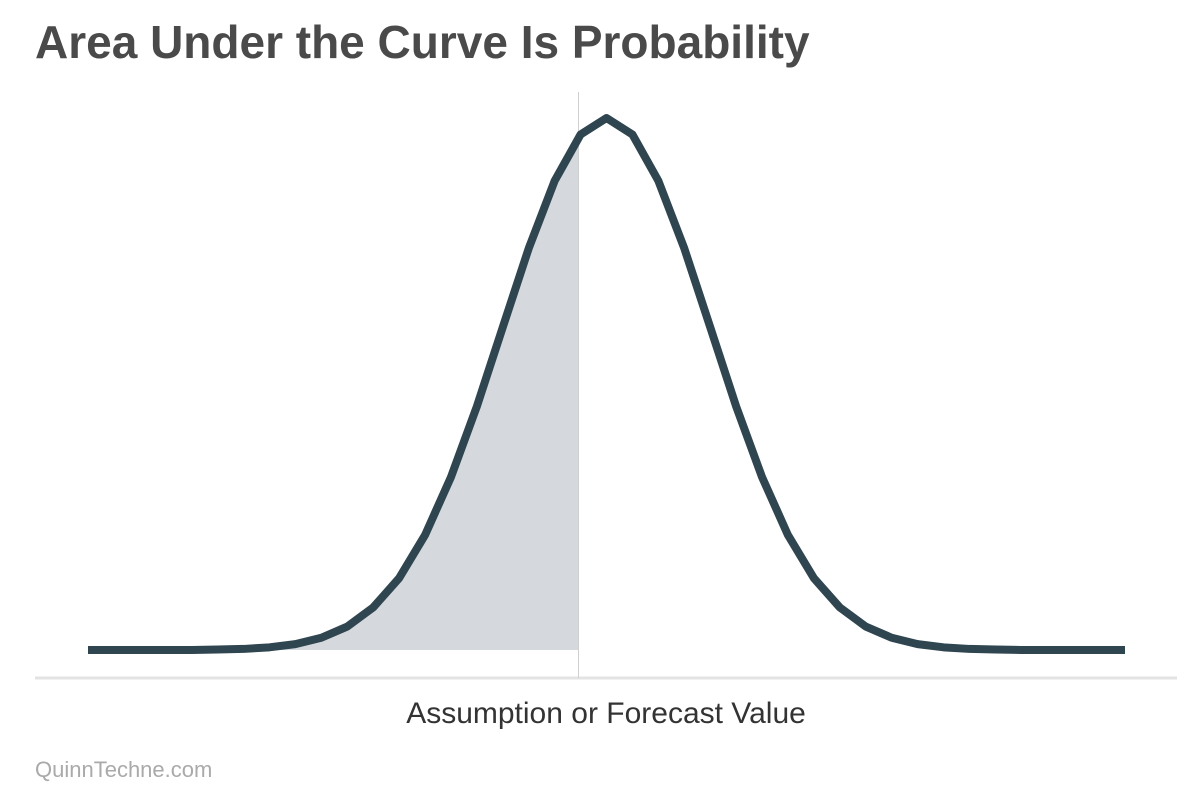 The width and height of the screenshot is (1200, 800). I want to click on chart-title: Area Under the Curve Is Probability, so click(422, 42).